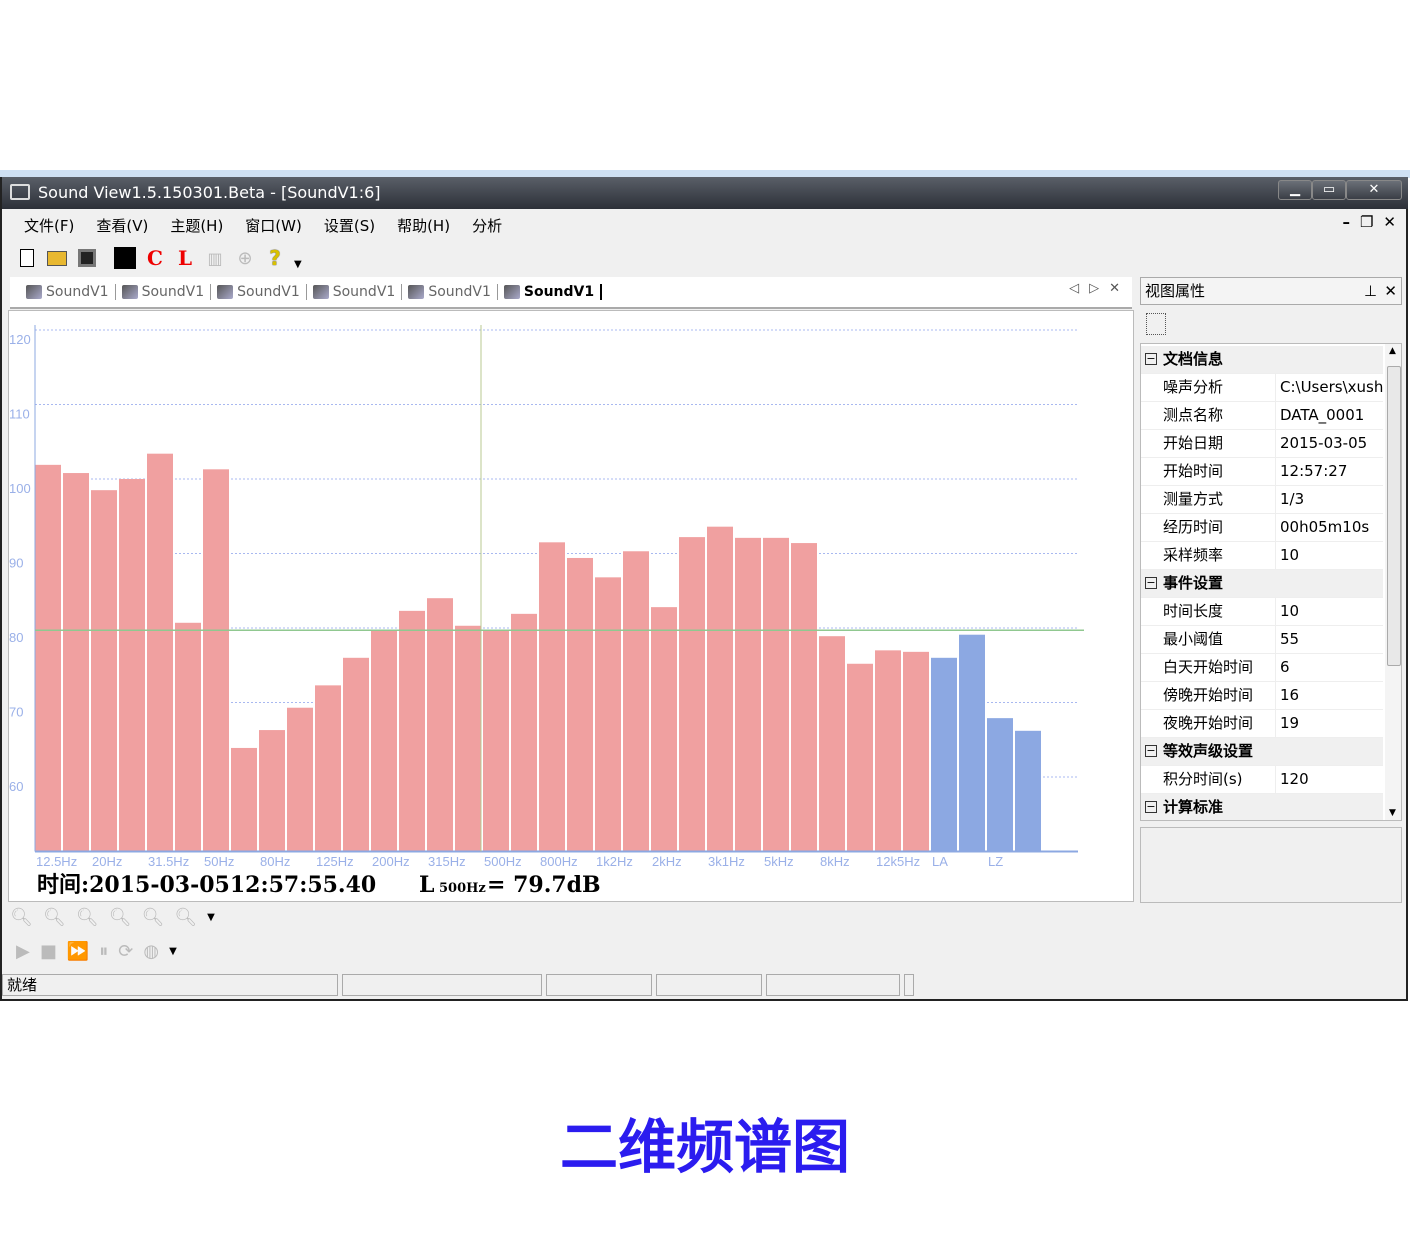  What do you see at coordinates (78, 951) in the screenshot?
I see `fast-forward-icon: ⏩` at bounding box center [78, 951].